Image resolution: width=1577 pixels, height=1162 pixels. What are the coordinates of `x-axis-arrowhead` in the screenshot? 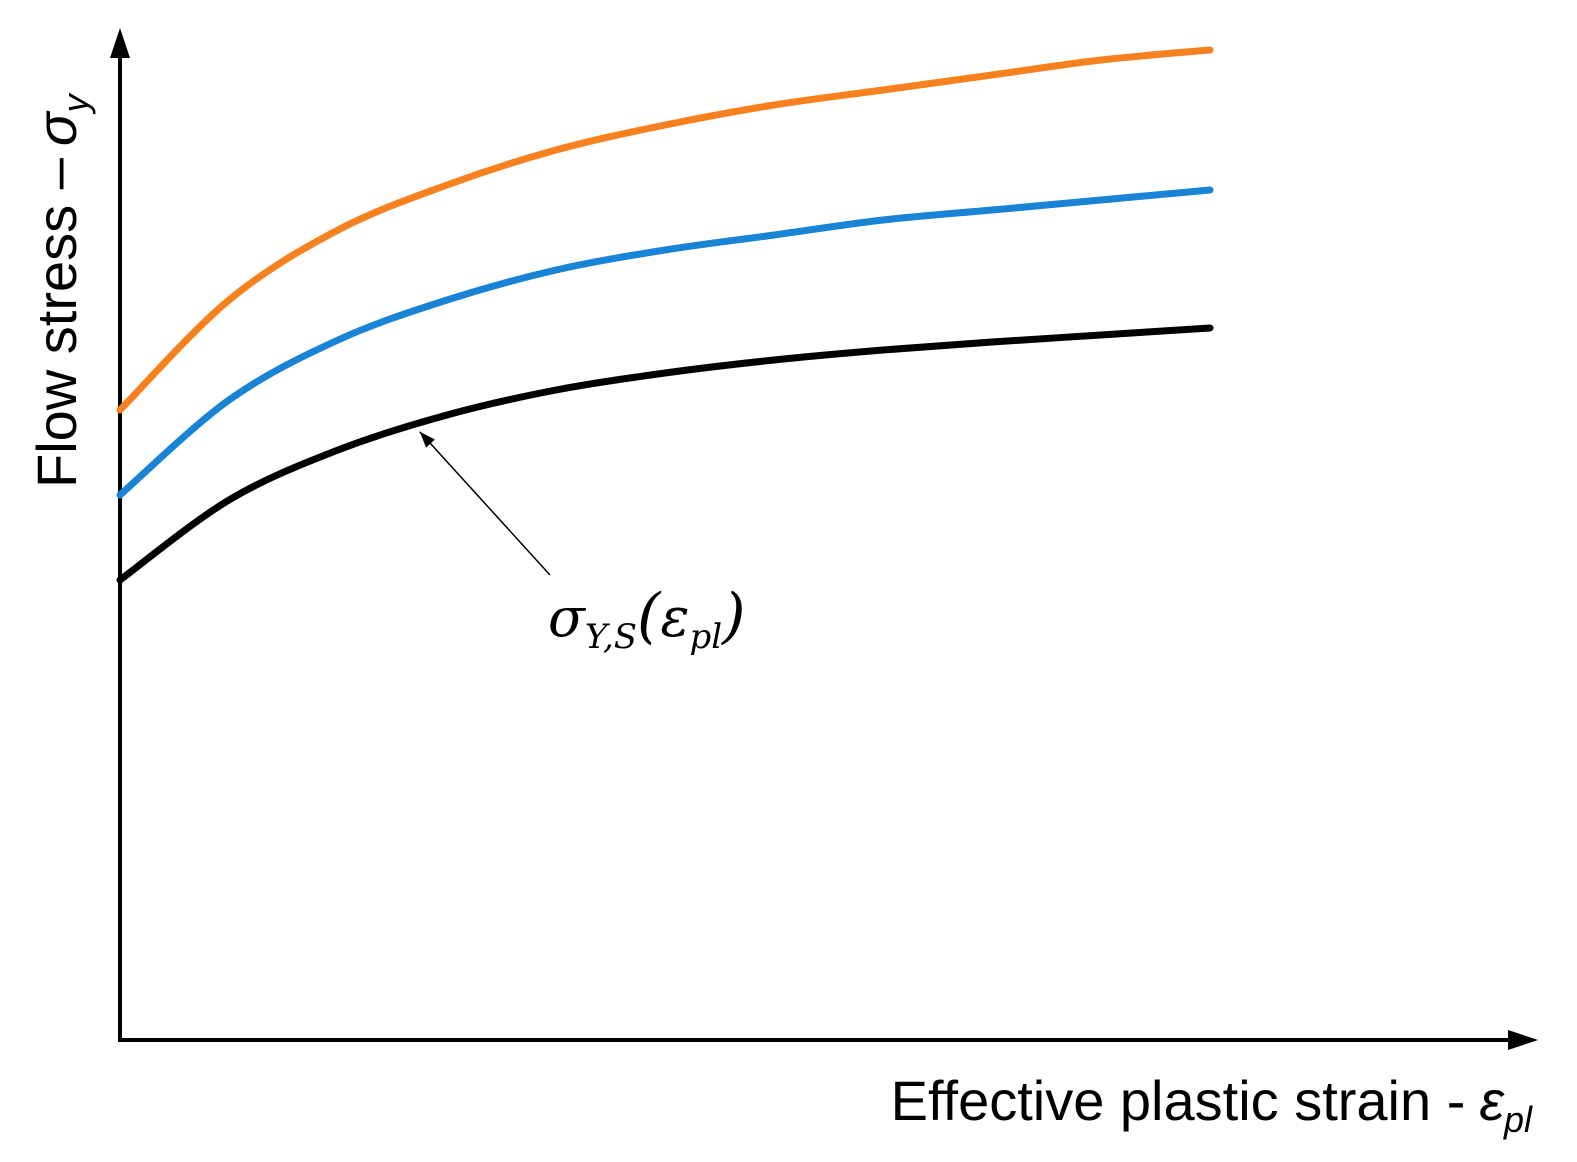 It's located at (1523, 1040).